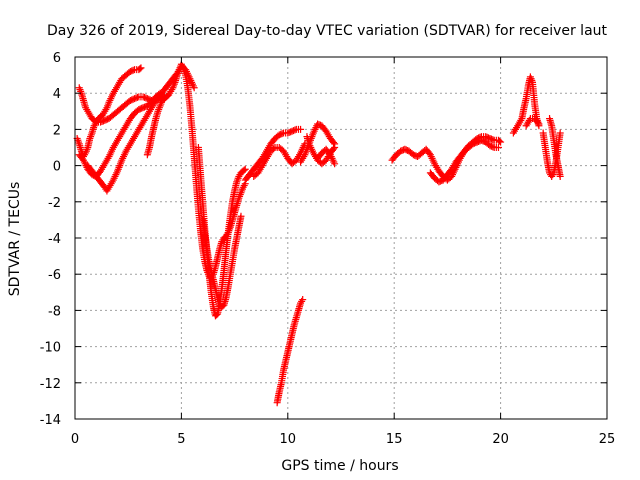 This screenshot has height=480, width=640. What do you see at coordinates (54, 275) in the screenshot?
I see `y-tick-label: -6` at bounding box center [54, 275].